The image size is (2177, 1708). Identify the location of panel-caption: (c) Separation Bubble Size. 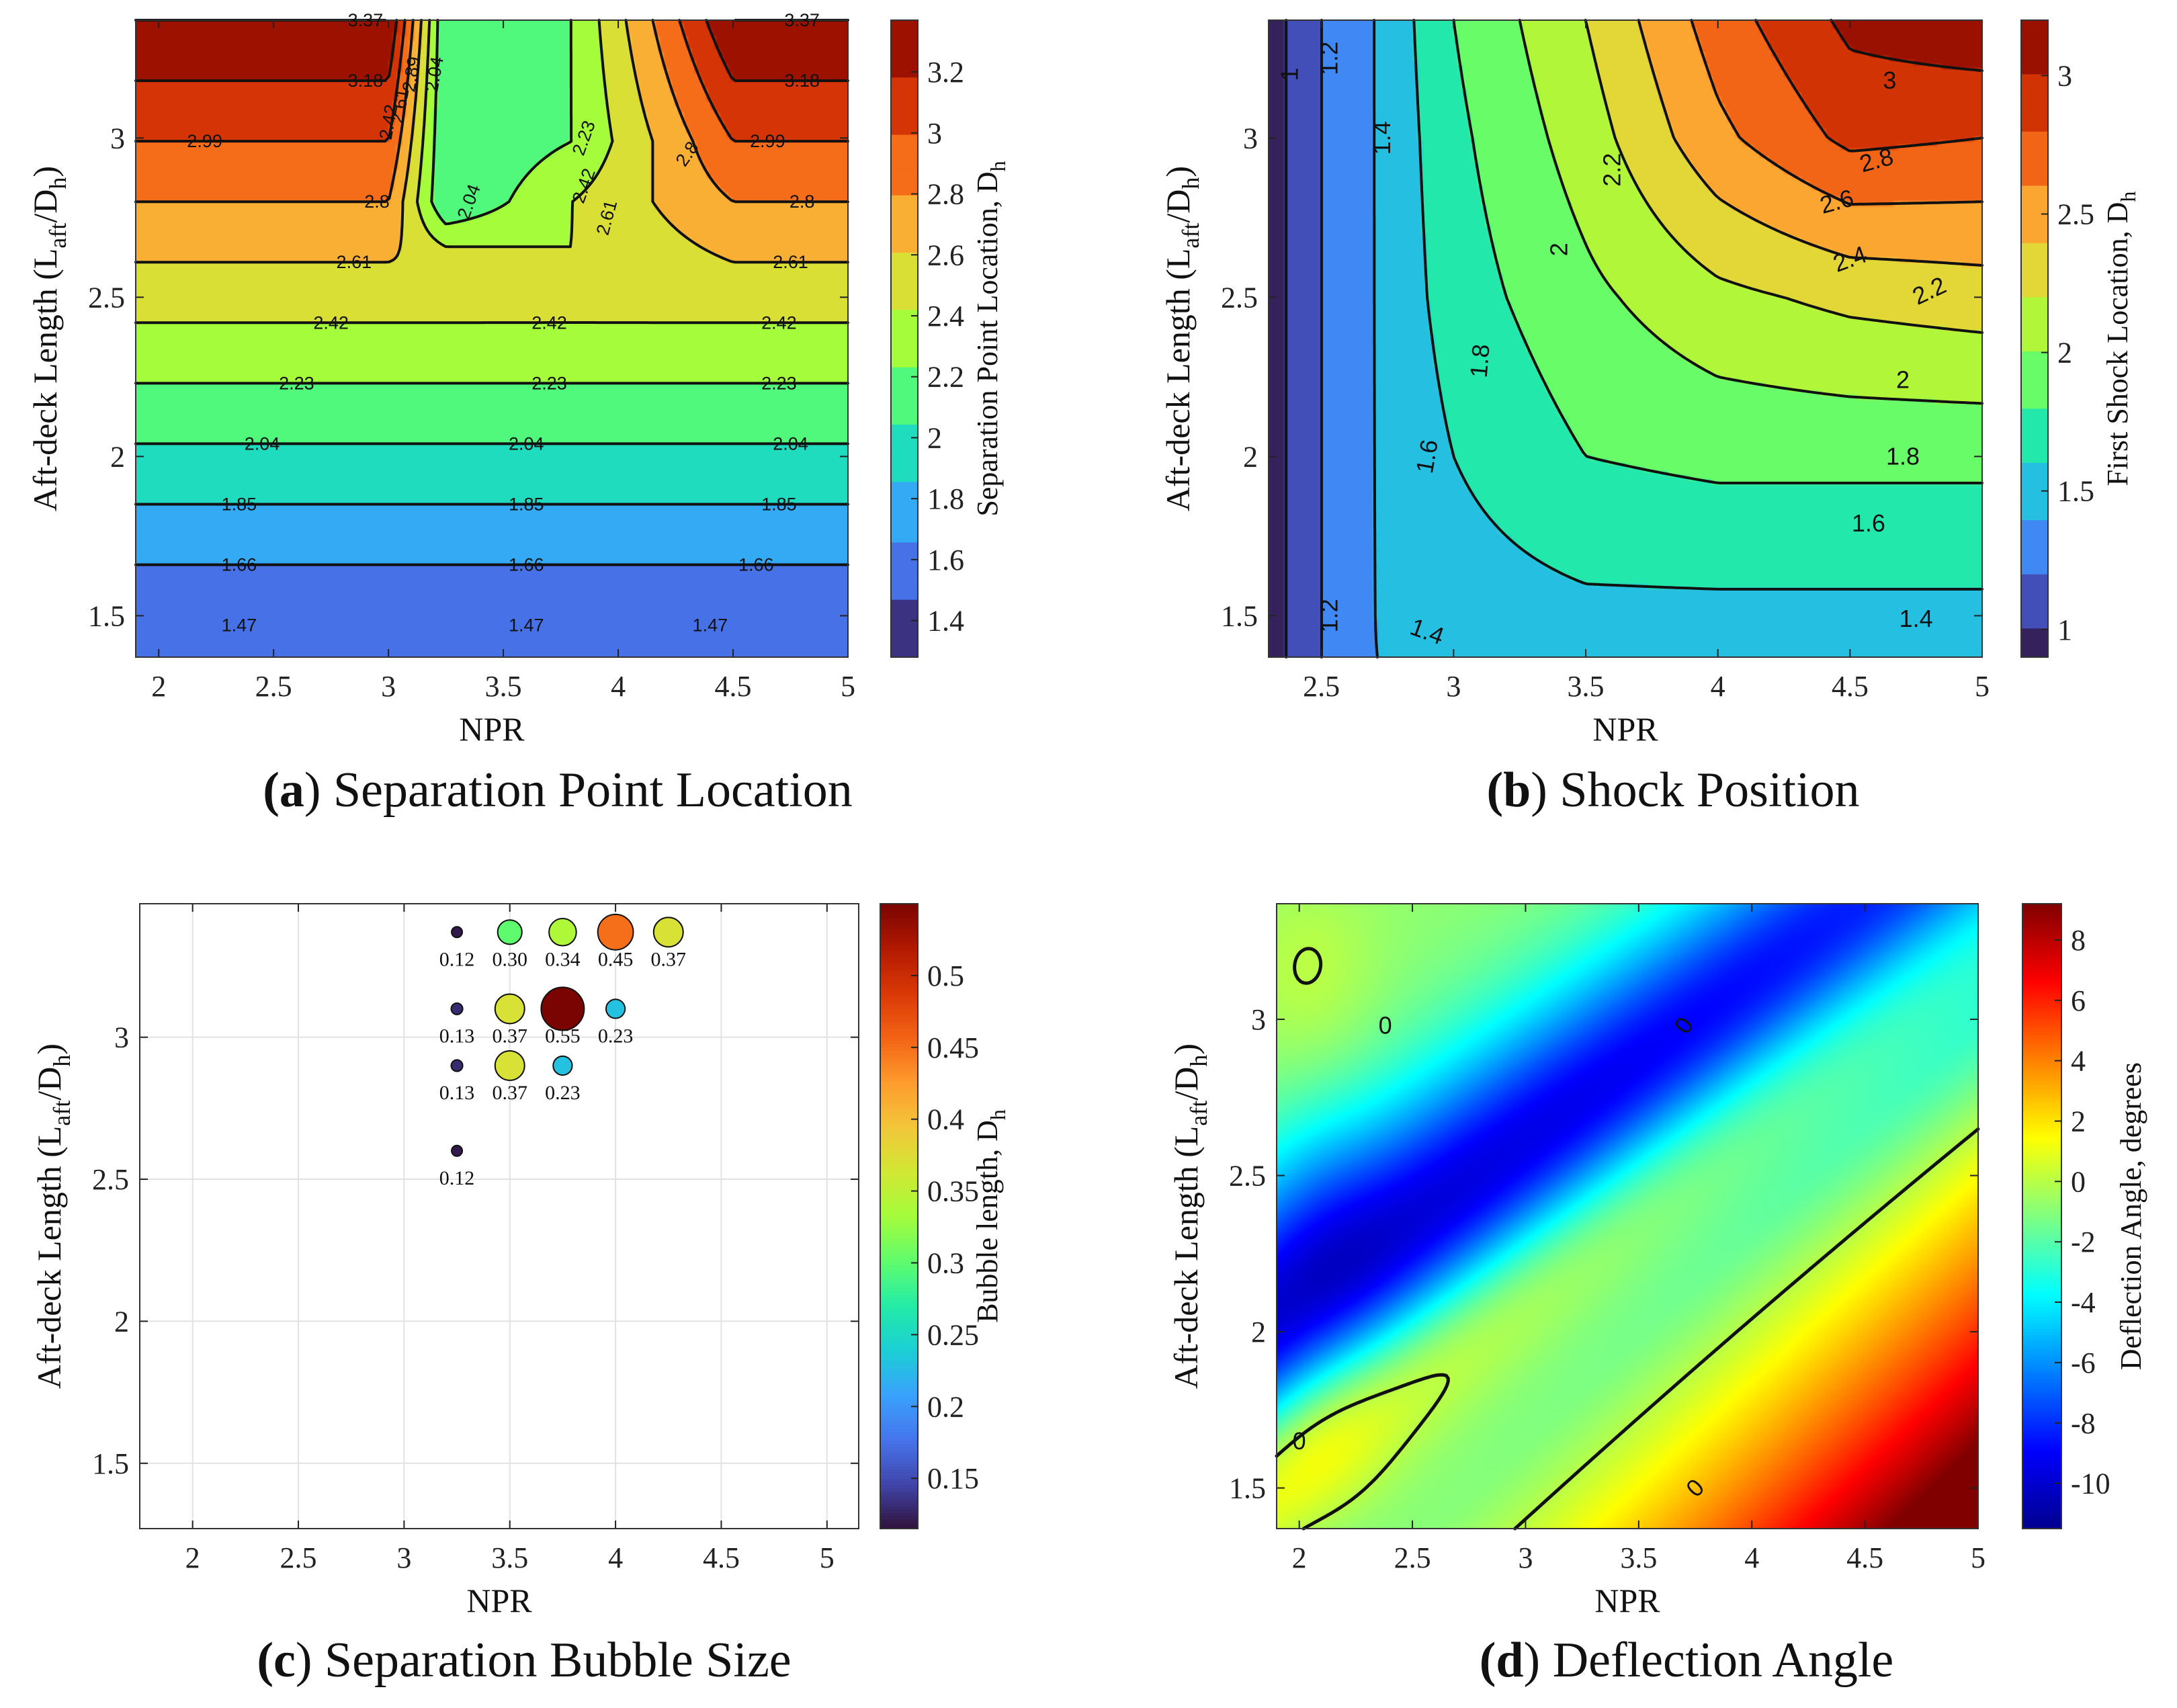
(524, 1660).